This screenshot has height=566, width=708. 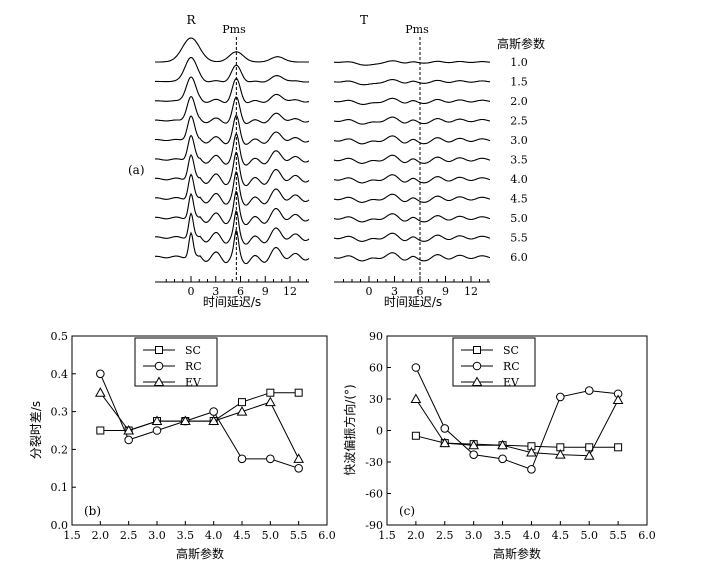 I want to click on time-tick-label: 0, so click(x=369, y=291).